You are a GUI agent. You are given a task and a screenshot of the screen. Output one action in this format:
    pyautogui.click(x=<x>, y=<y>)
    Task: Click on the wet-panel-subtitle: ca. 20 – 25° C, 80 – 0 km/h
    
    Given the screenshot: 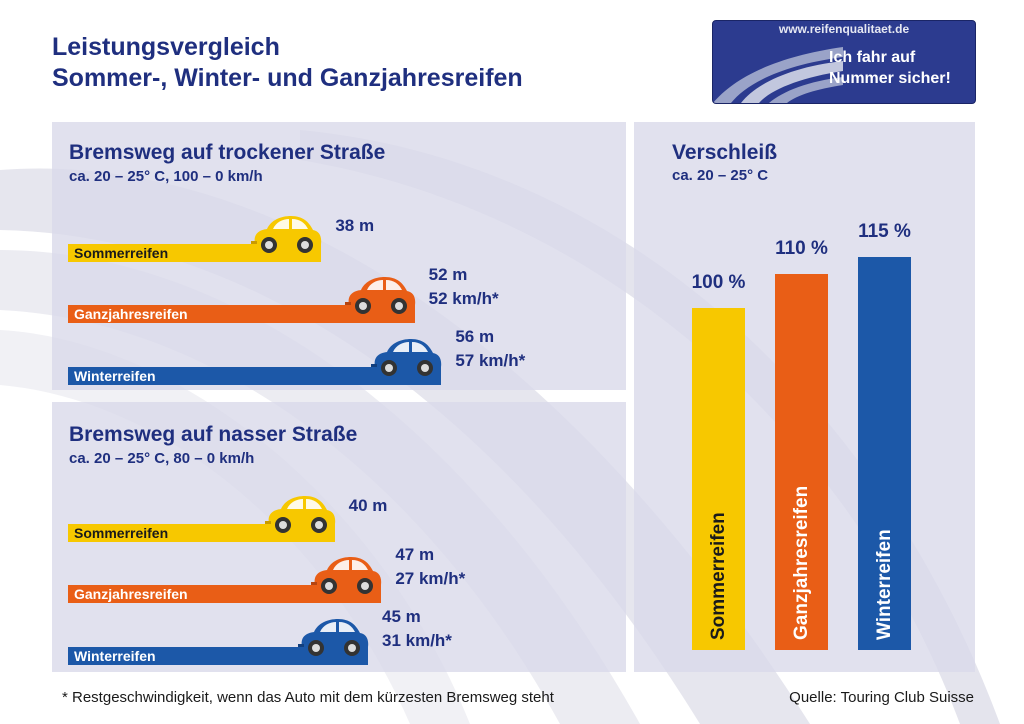 What is the action you would take?
    pyautogui.click(x=162, y=458)
    